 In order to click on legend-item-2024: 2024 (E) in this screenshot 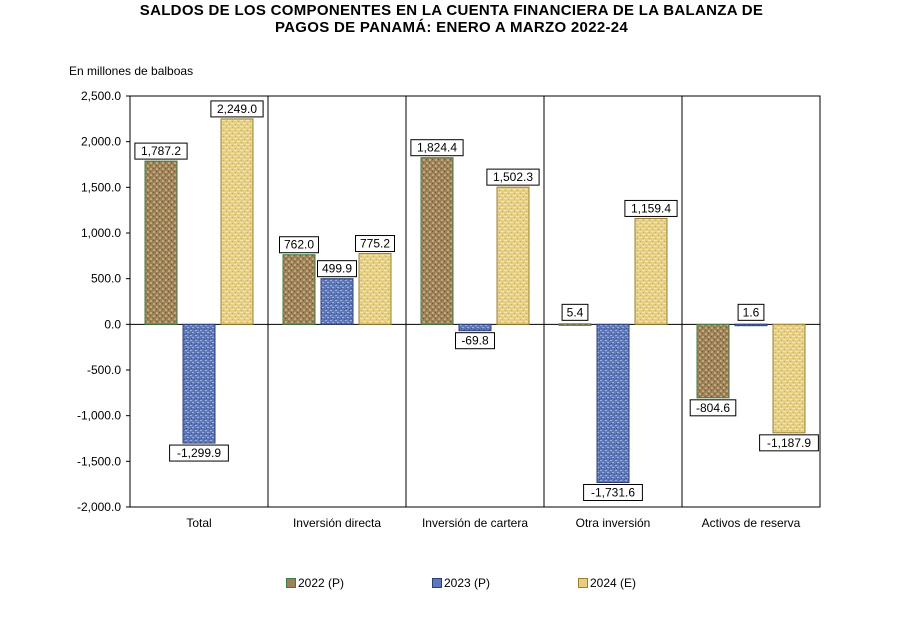, I will do `click(607, 583)`.